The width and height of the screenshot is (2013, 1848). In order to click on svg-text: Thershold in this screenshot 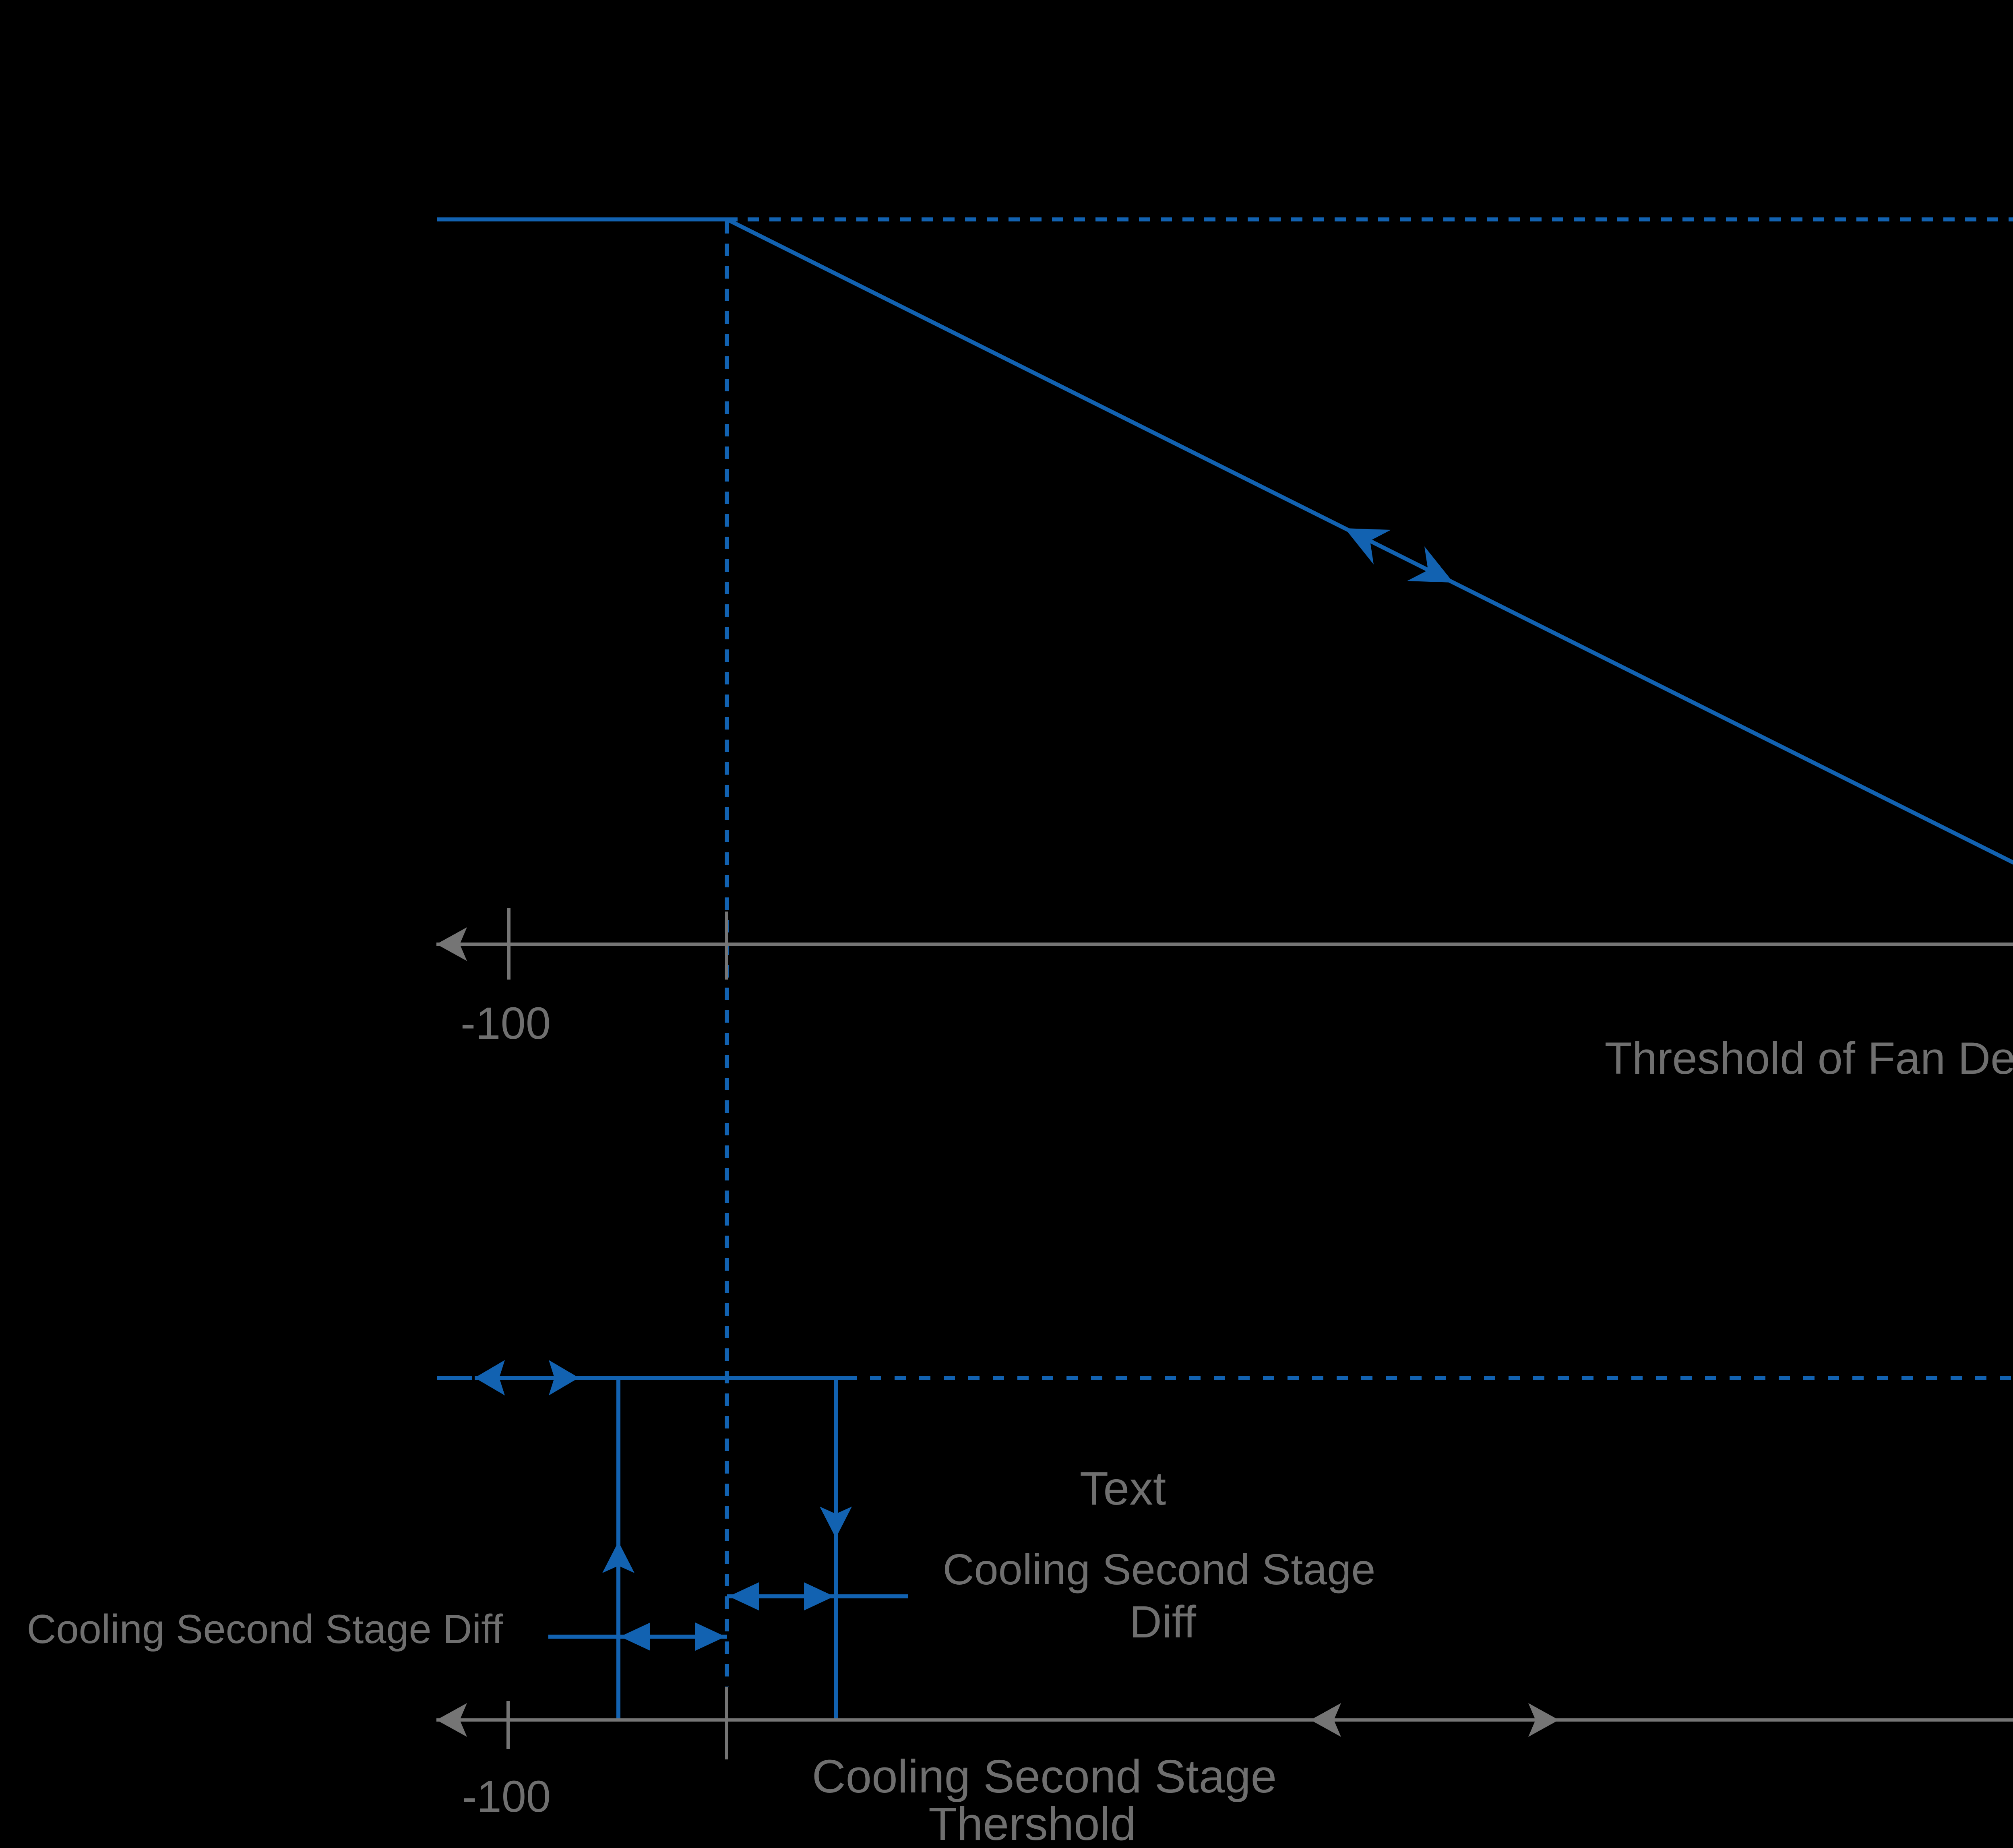, I will do `click(1032, 1823)`.